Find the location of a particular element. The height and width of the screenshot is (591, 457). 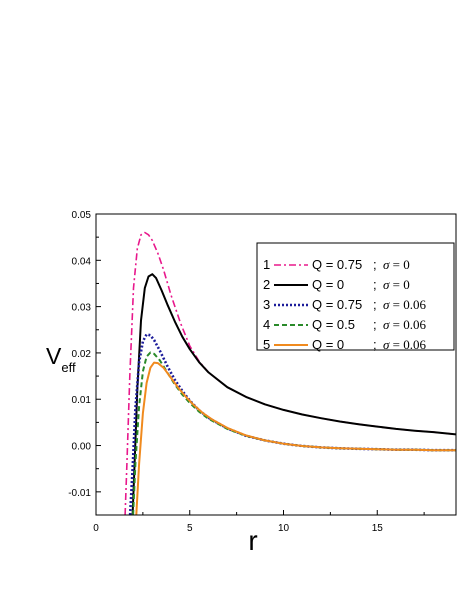

x-tick-label: 15 is located at coordinates (378, 528).